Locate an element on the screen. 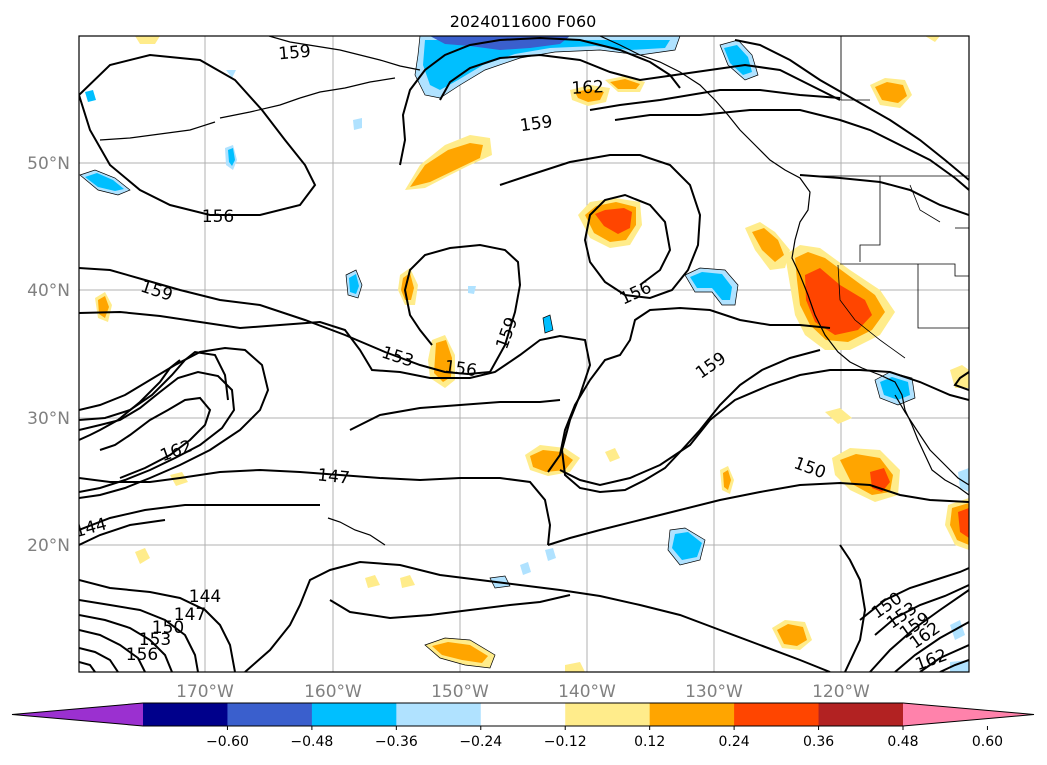  contour-label: 153 is located at coordinates (155, 640).